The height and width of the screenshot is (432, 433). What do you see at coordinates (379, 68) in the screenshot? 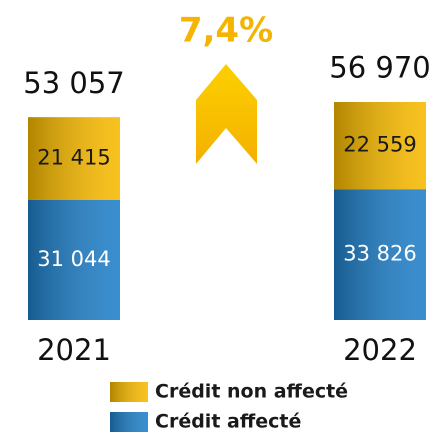
I see `total-label: 56 970` at bounding box center [379, 68].